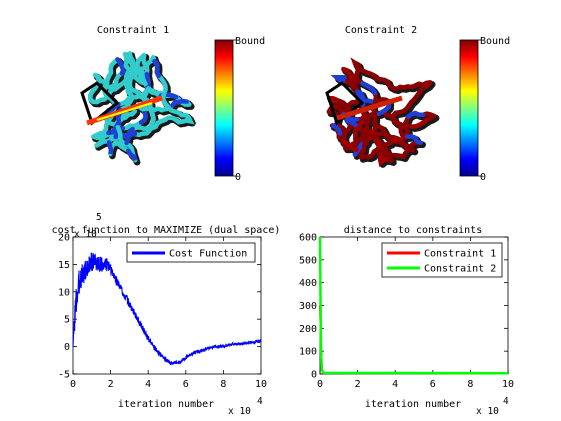 The width and height of the screenshot is (561, 421). What do you see at coordinates (133, 30) in the screenshot?
I see `panel1-title: Constraint 1` at bounding box center [133, 30].